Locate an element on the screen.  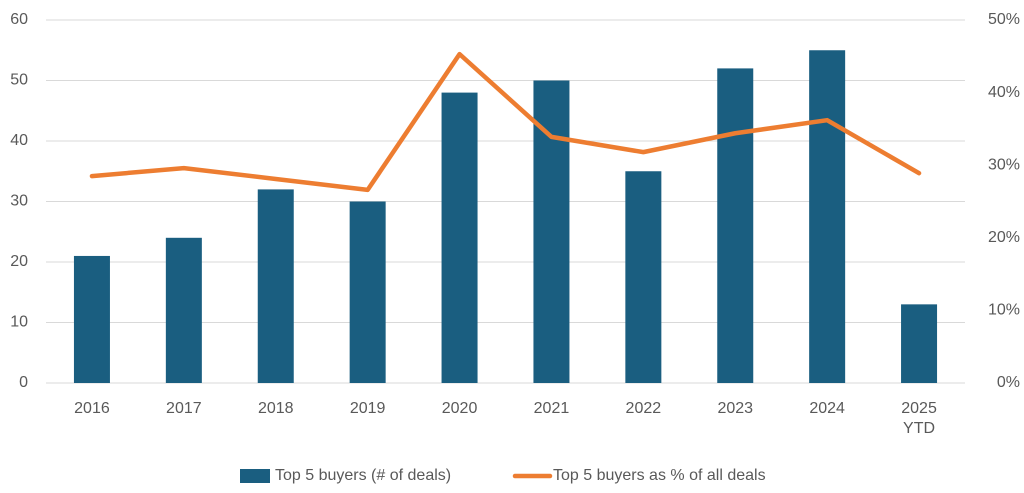
y2-tick-label: 10% is located at coordinates (1004, 310).